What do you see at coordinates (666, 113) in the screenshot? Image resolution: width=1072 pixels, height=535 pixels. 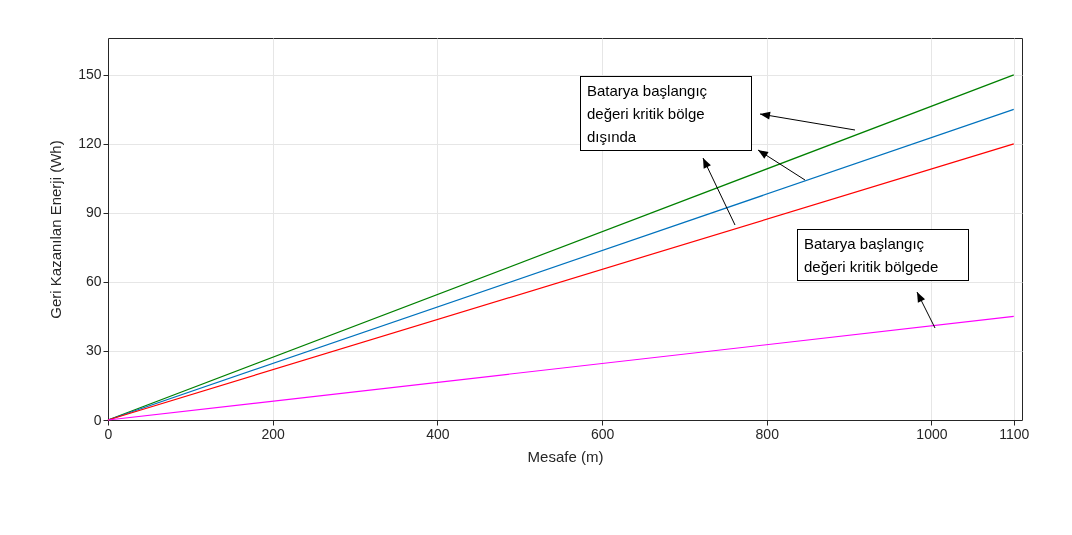 I see `text-box: Batarya başlangıç değeri kritik bölge dışında` at bounding box center [666, 113].